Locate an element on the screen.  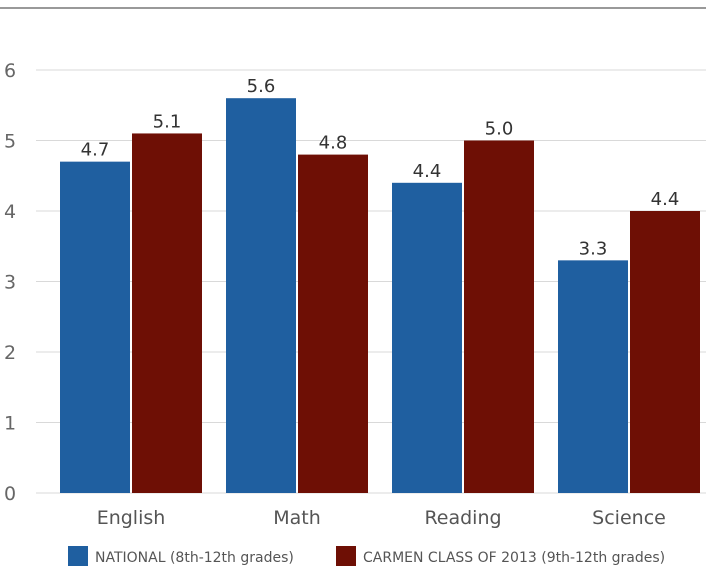
y-tick-label: 3 is located at coordinates (10, 283).